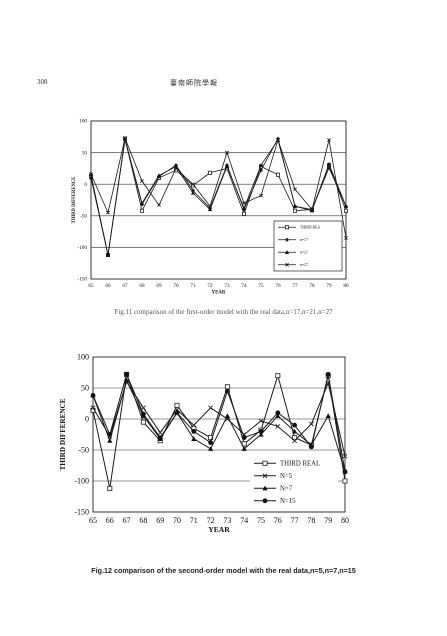 The width and height of the screenshot is (447, 636). I want to click on fig11-xtick-label: 78, so click(312, 286).